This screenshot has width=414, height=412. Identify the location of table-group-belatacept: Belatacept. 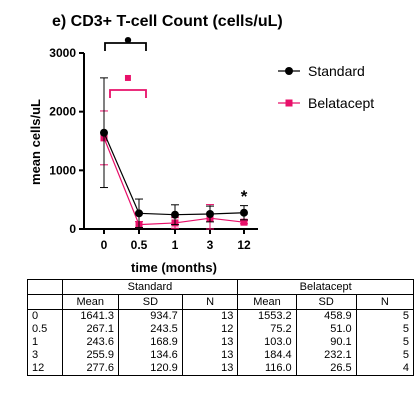
(325, 287).